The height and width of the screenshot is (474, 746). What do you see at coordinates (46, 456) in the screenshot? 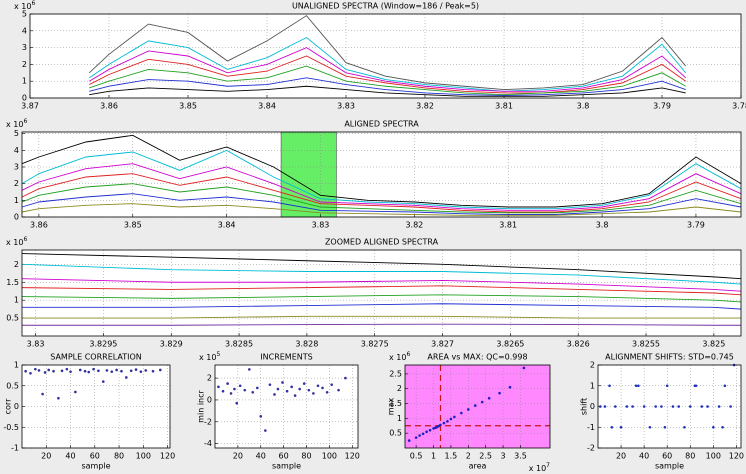
I see `x-tick-label: 20` at bounding box center [46, 456].